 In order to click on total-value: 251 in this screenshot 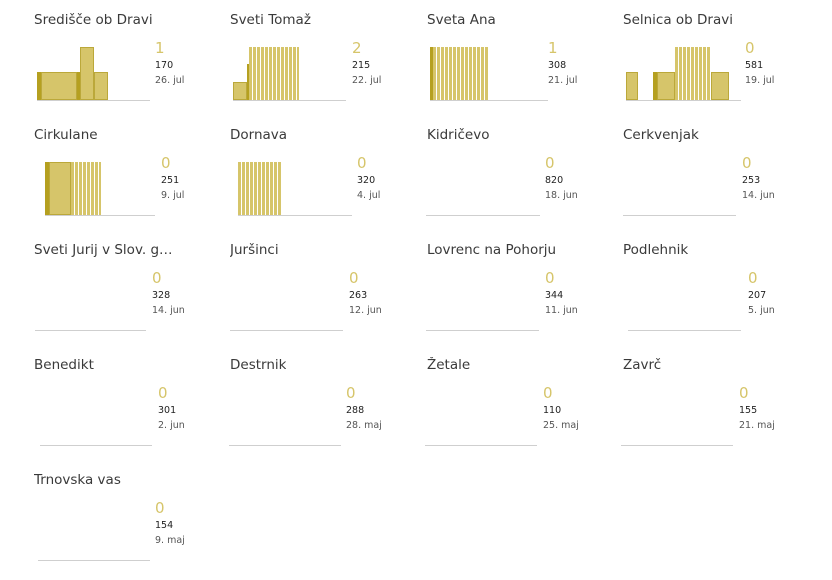, I will do `click(170, 180)`.